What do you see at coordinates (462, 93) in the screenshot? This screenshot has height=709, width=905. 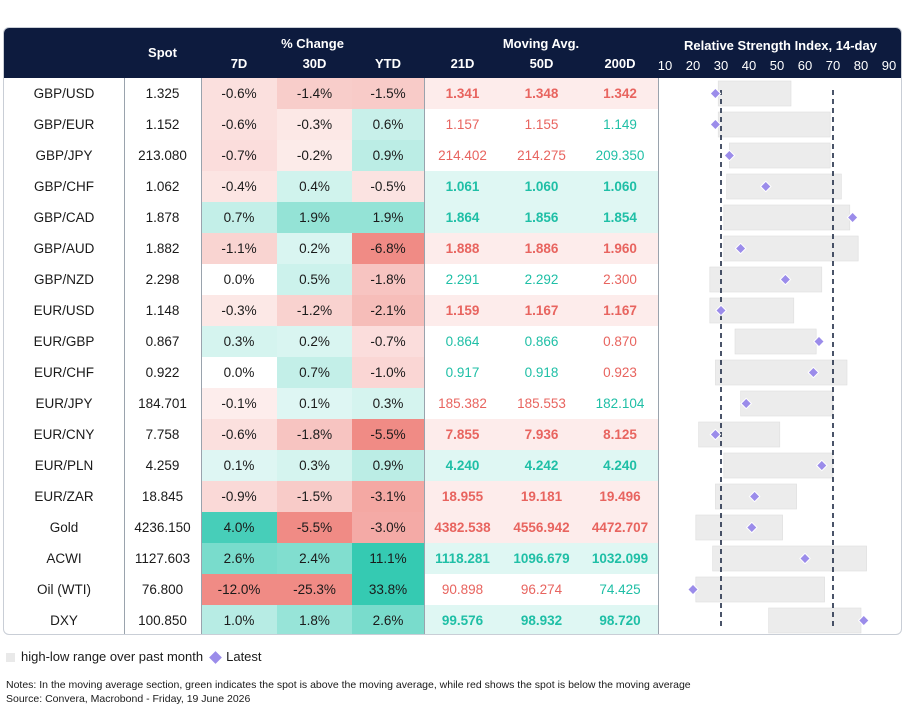 I see `moving-avg-ma21: 1.341` at bounding box center [462, 93].